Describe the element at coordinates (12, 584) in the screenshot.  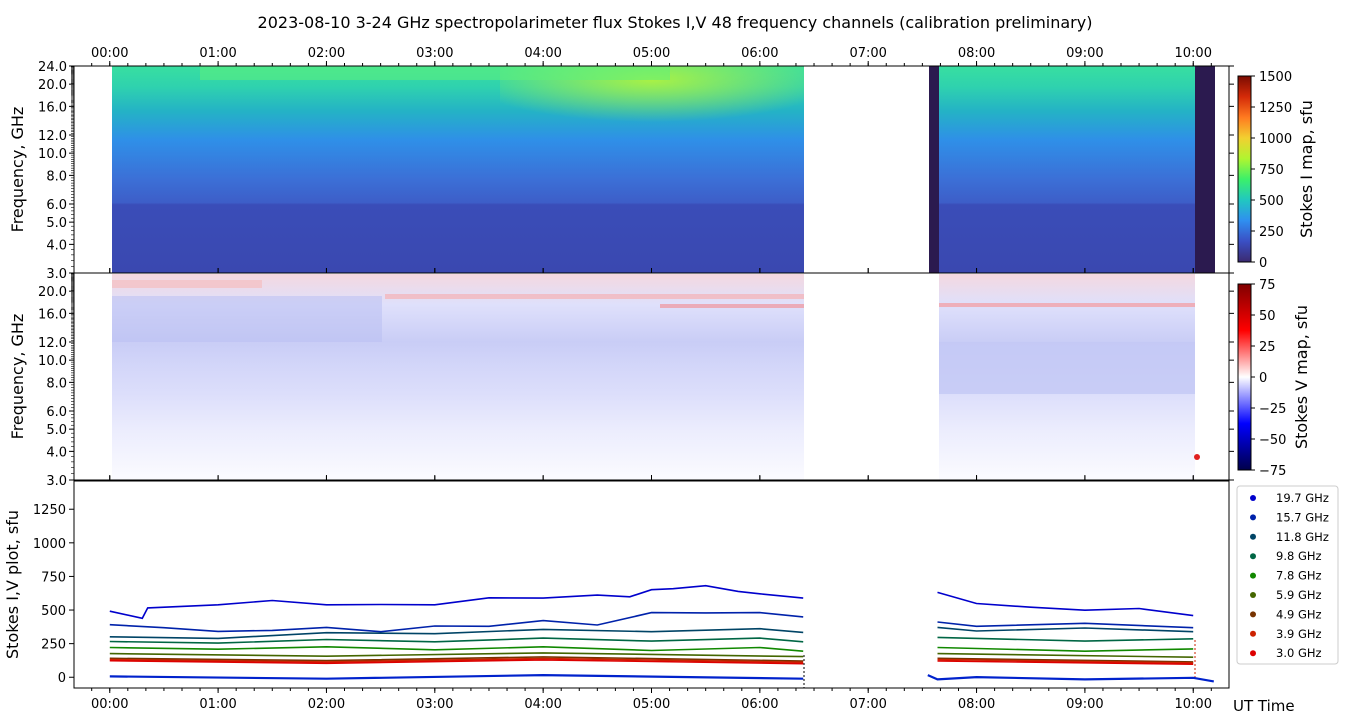
I see `line-plot-y-axis-label: Stokes I,V plot, sfu` at that location.